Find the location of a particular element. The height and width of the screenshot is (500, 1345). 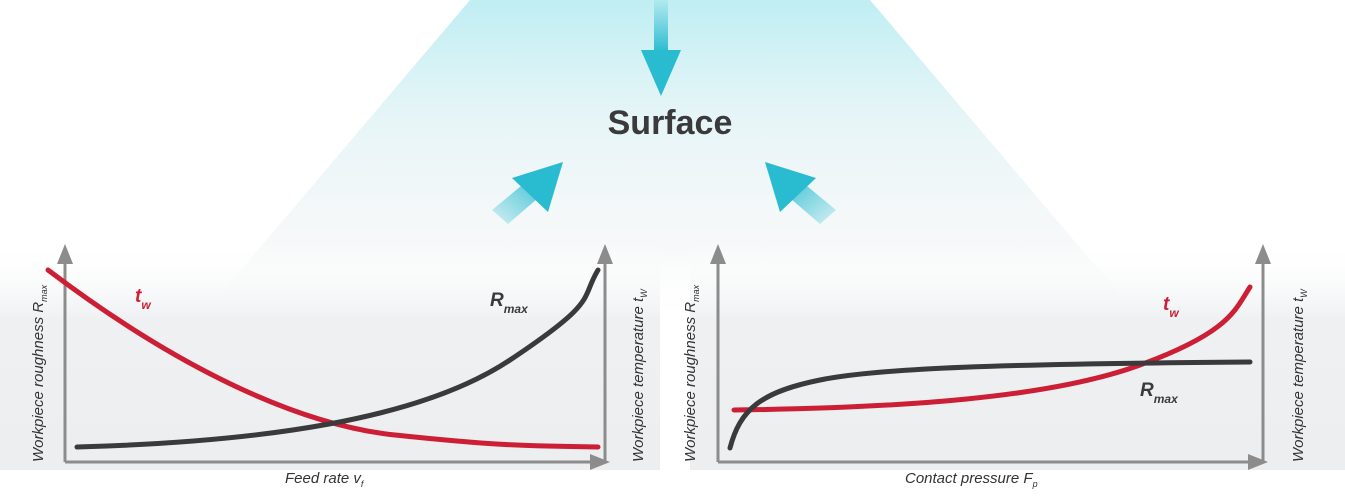

right-y-right-sub: W is located at coordinates (1304, 293).